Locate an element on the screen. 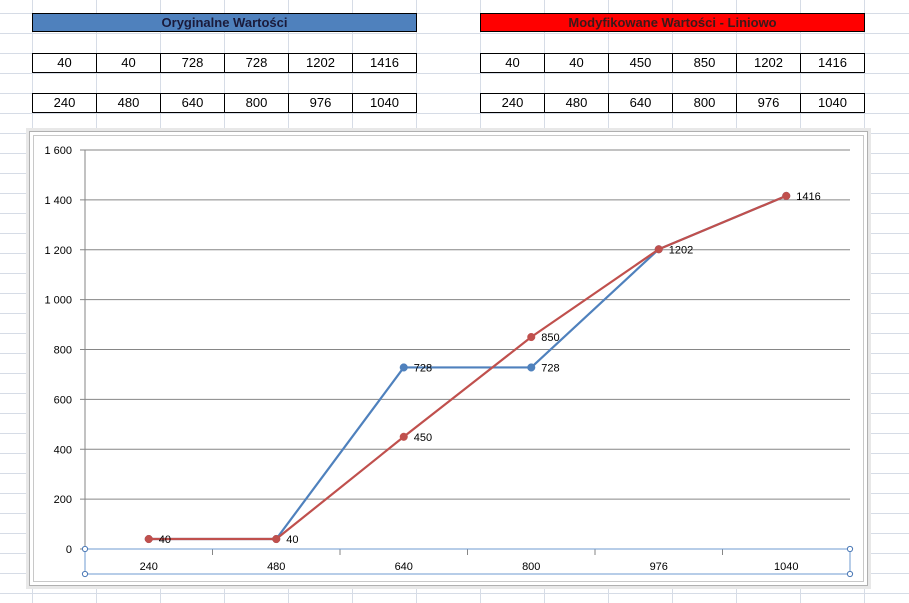  original-values-header: Oryginalne Wartości is located at coordinates (224, 22).